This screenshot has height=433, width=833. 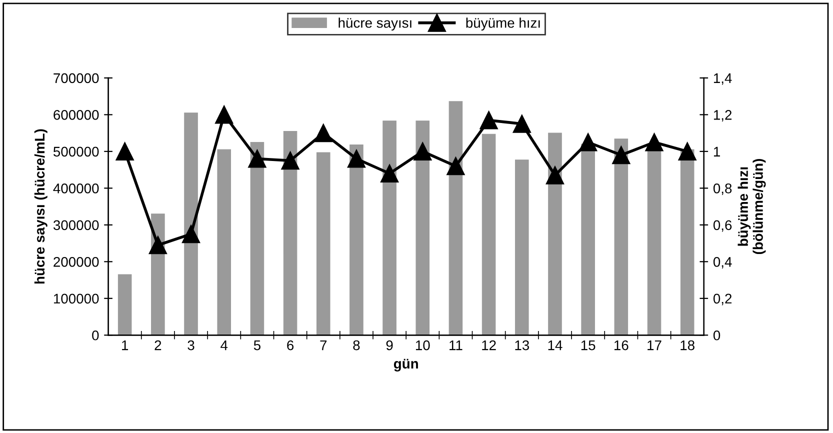 What do you see at coordinates (522, 345) in the screenshot?
I see `x-tick-label: 13` at bounding box center [522, 345].